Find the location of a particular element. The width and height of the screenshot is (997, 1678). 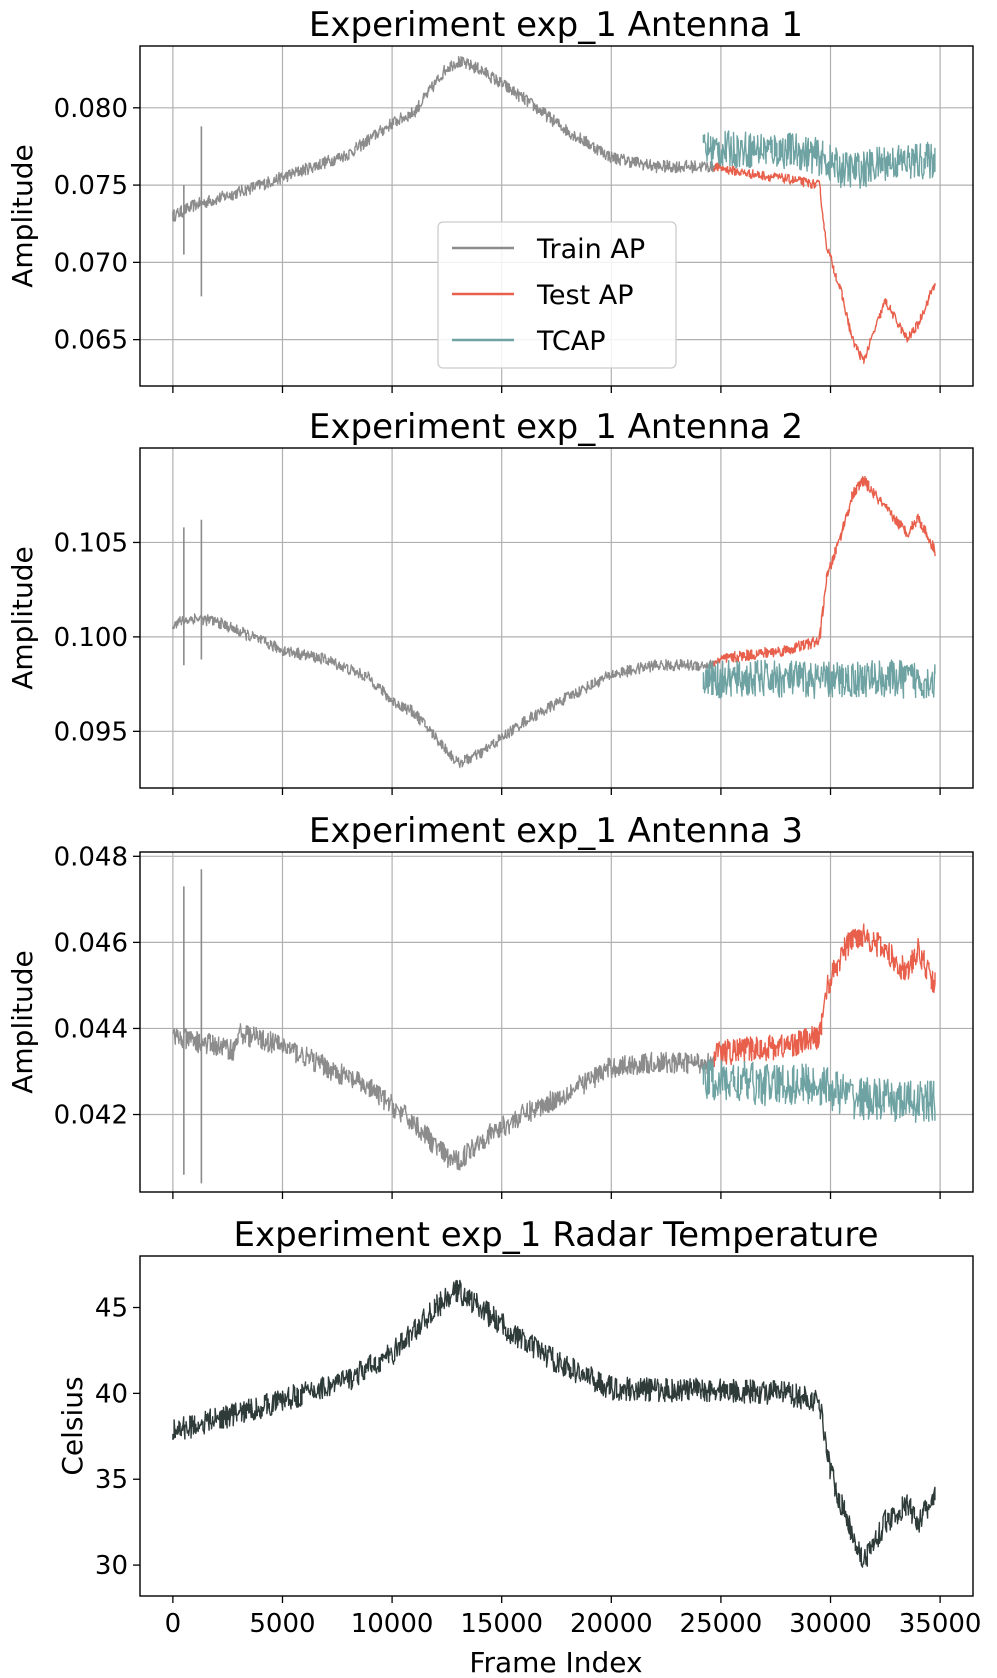

y-tick-label-2: 0.046 is located at coordinates (91, 943).